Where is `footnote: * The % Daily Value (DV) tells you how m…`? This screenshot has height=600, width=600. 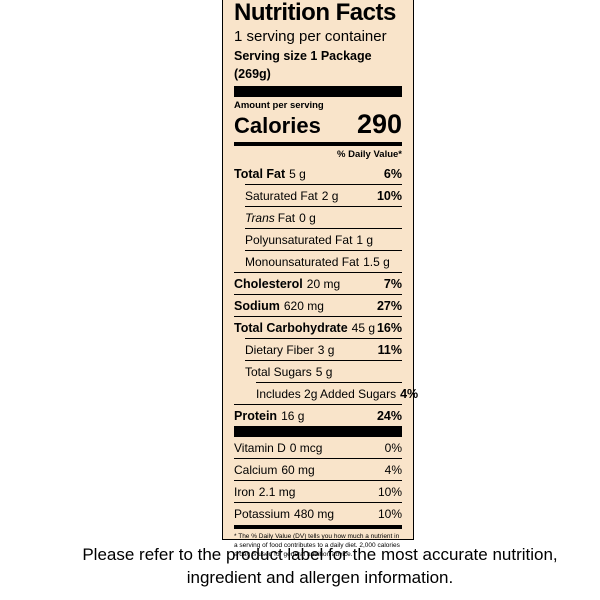
footnote: * The % Daily Value (DV) tells you how m… is located at coordinates (318, 542).